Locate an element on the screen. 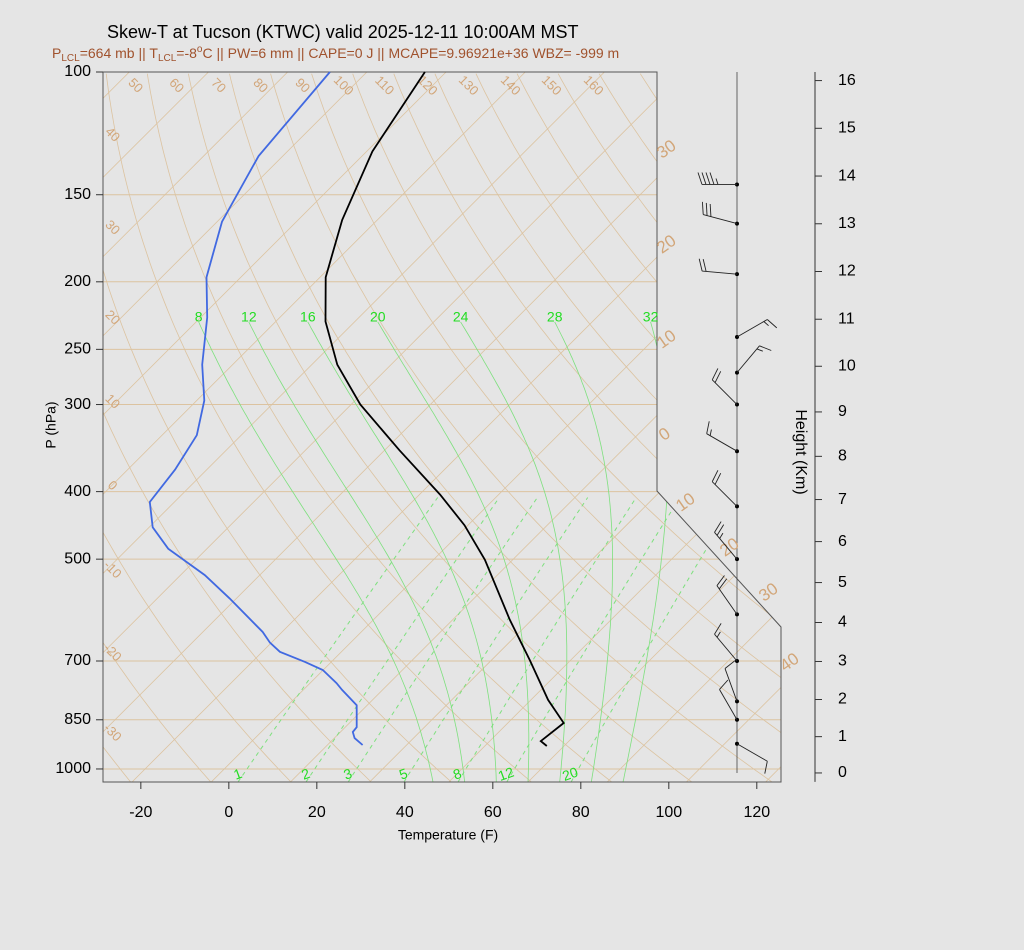 The image size is (1024, 950). y2-tick-label: 11 is located at coordinates (846, 318).